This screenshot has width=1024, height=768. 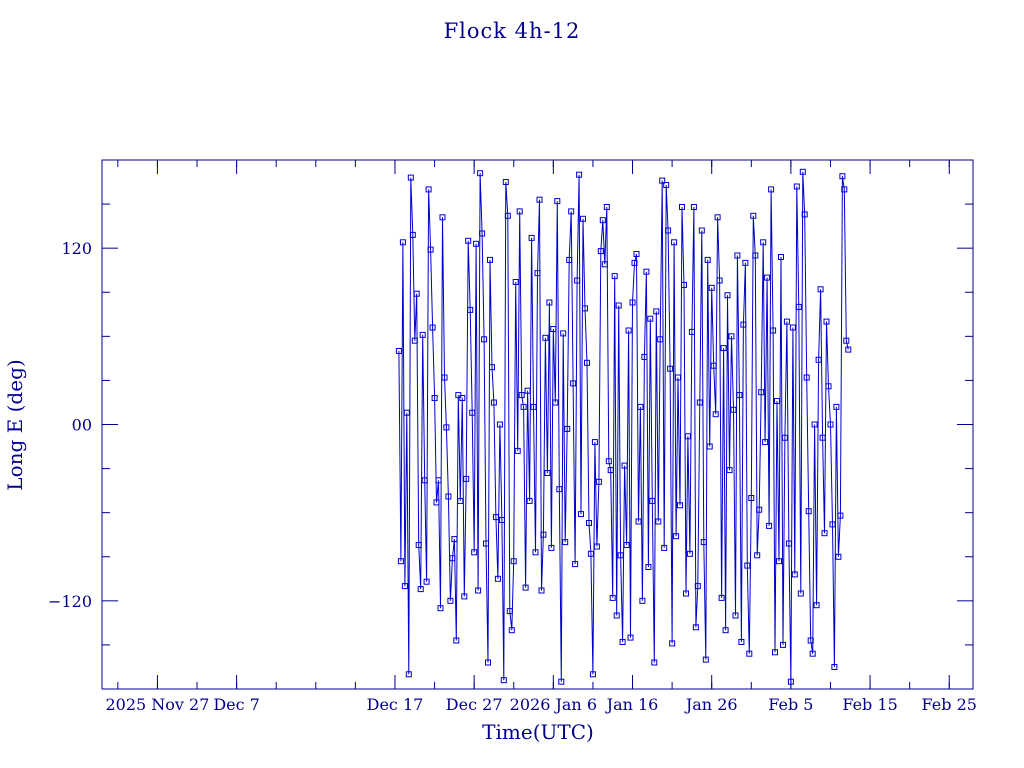 I want to click on x-tick-label: Feb 15, so click(x=869, y=704).